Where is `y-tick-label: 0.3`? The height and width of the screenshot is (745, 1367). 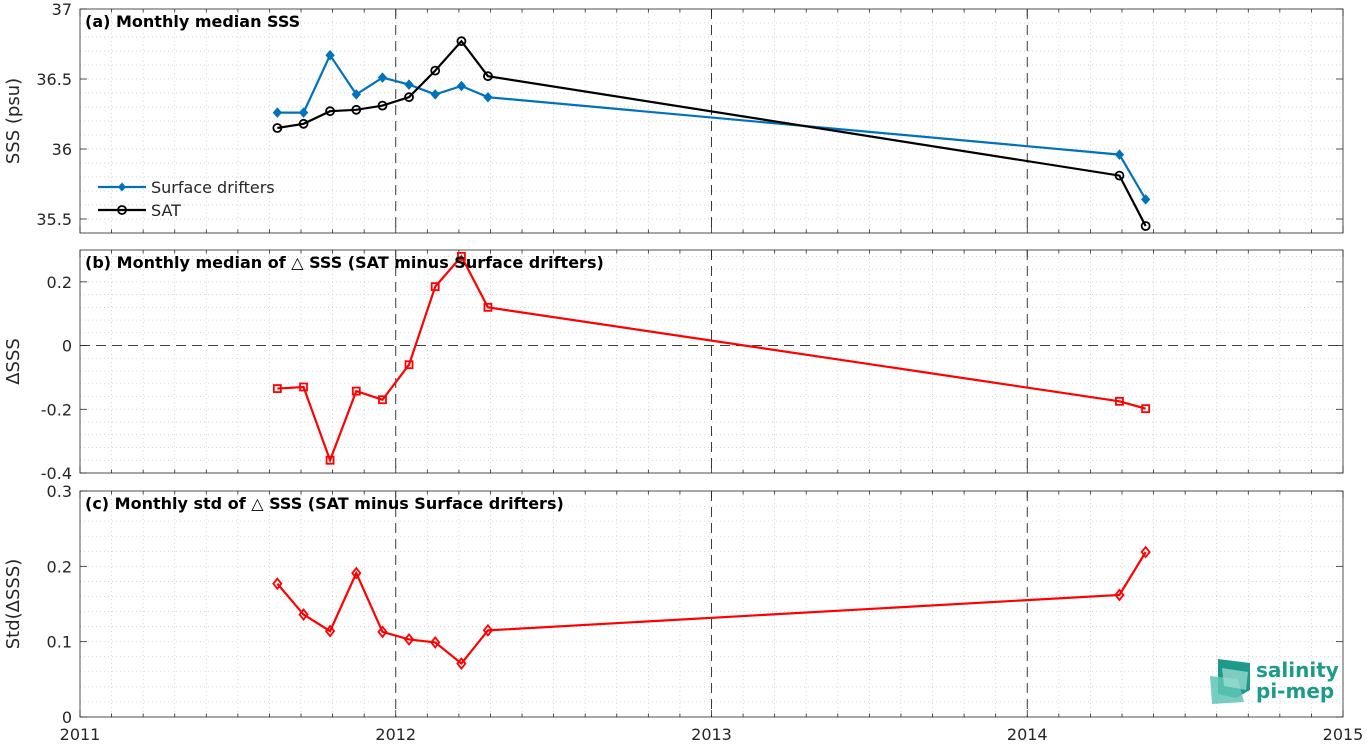 y-tick-label: 0.3 is located at coordinates (59, 491).